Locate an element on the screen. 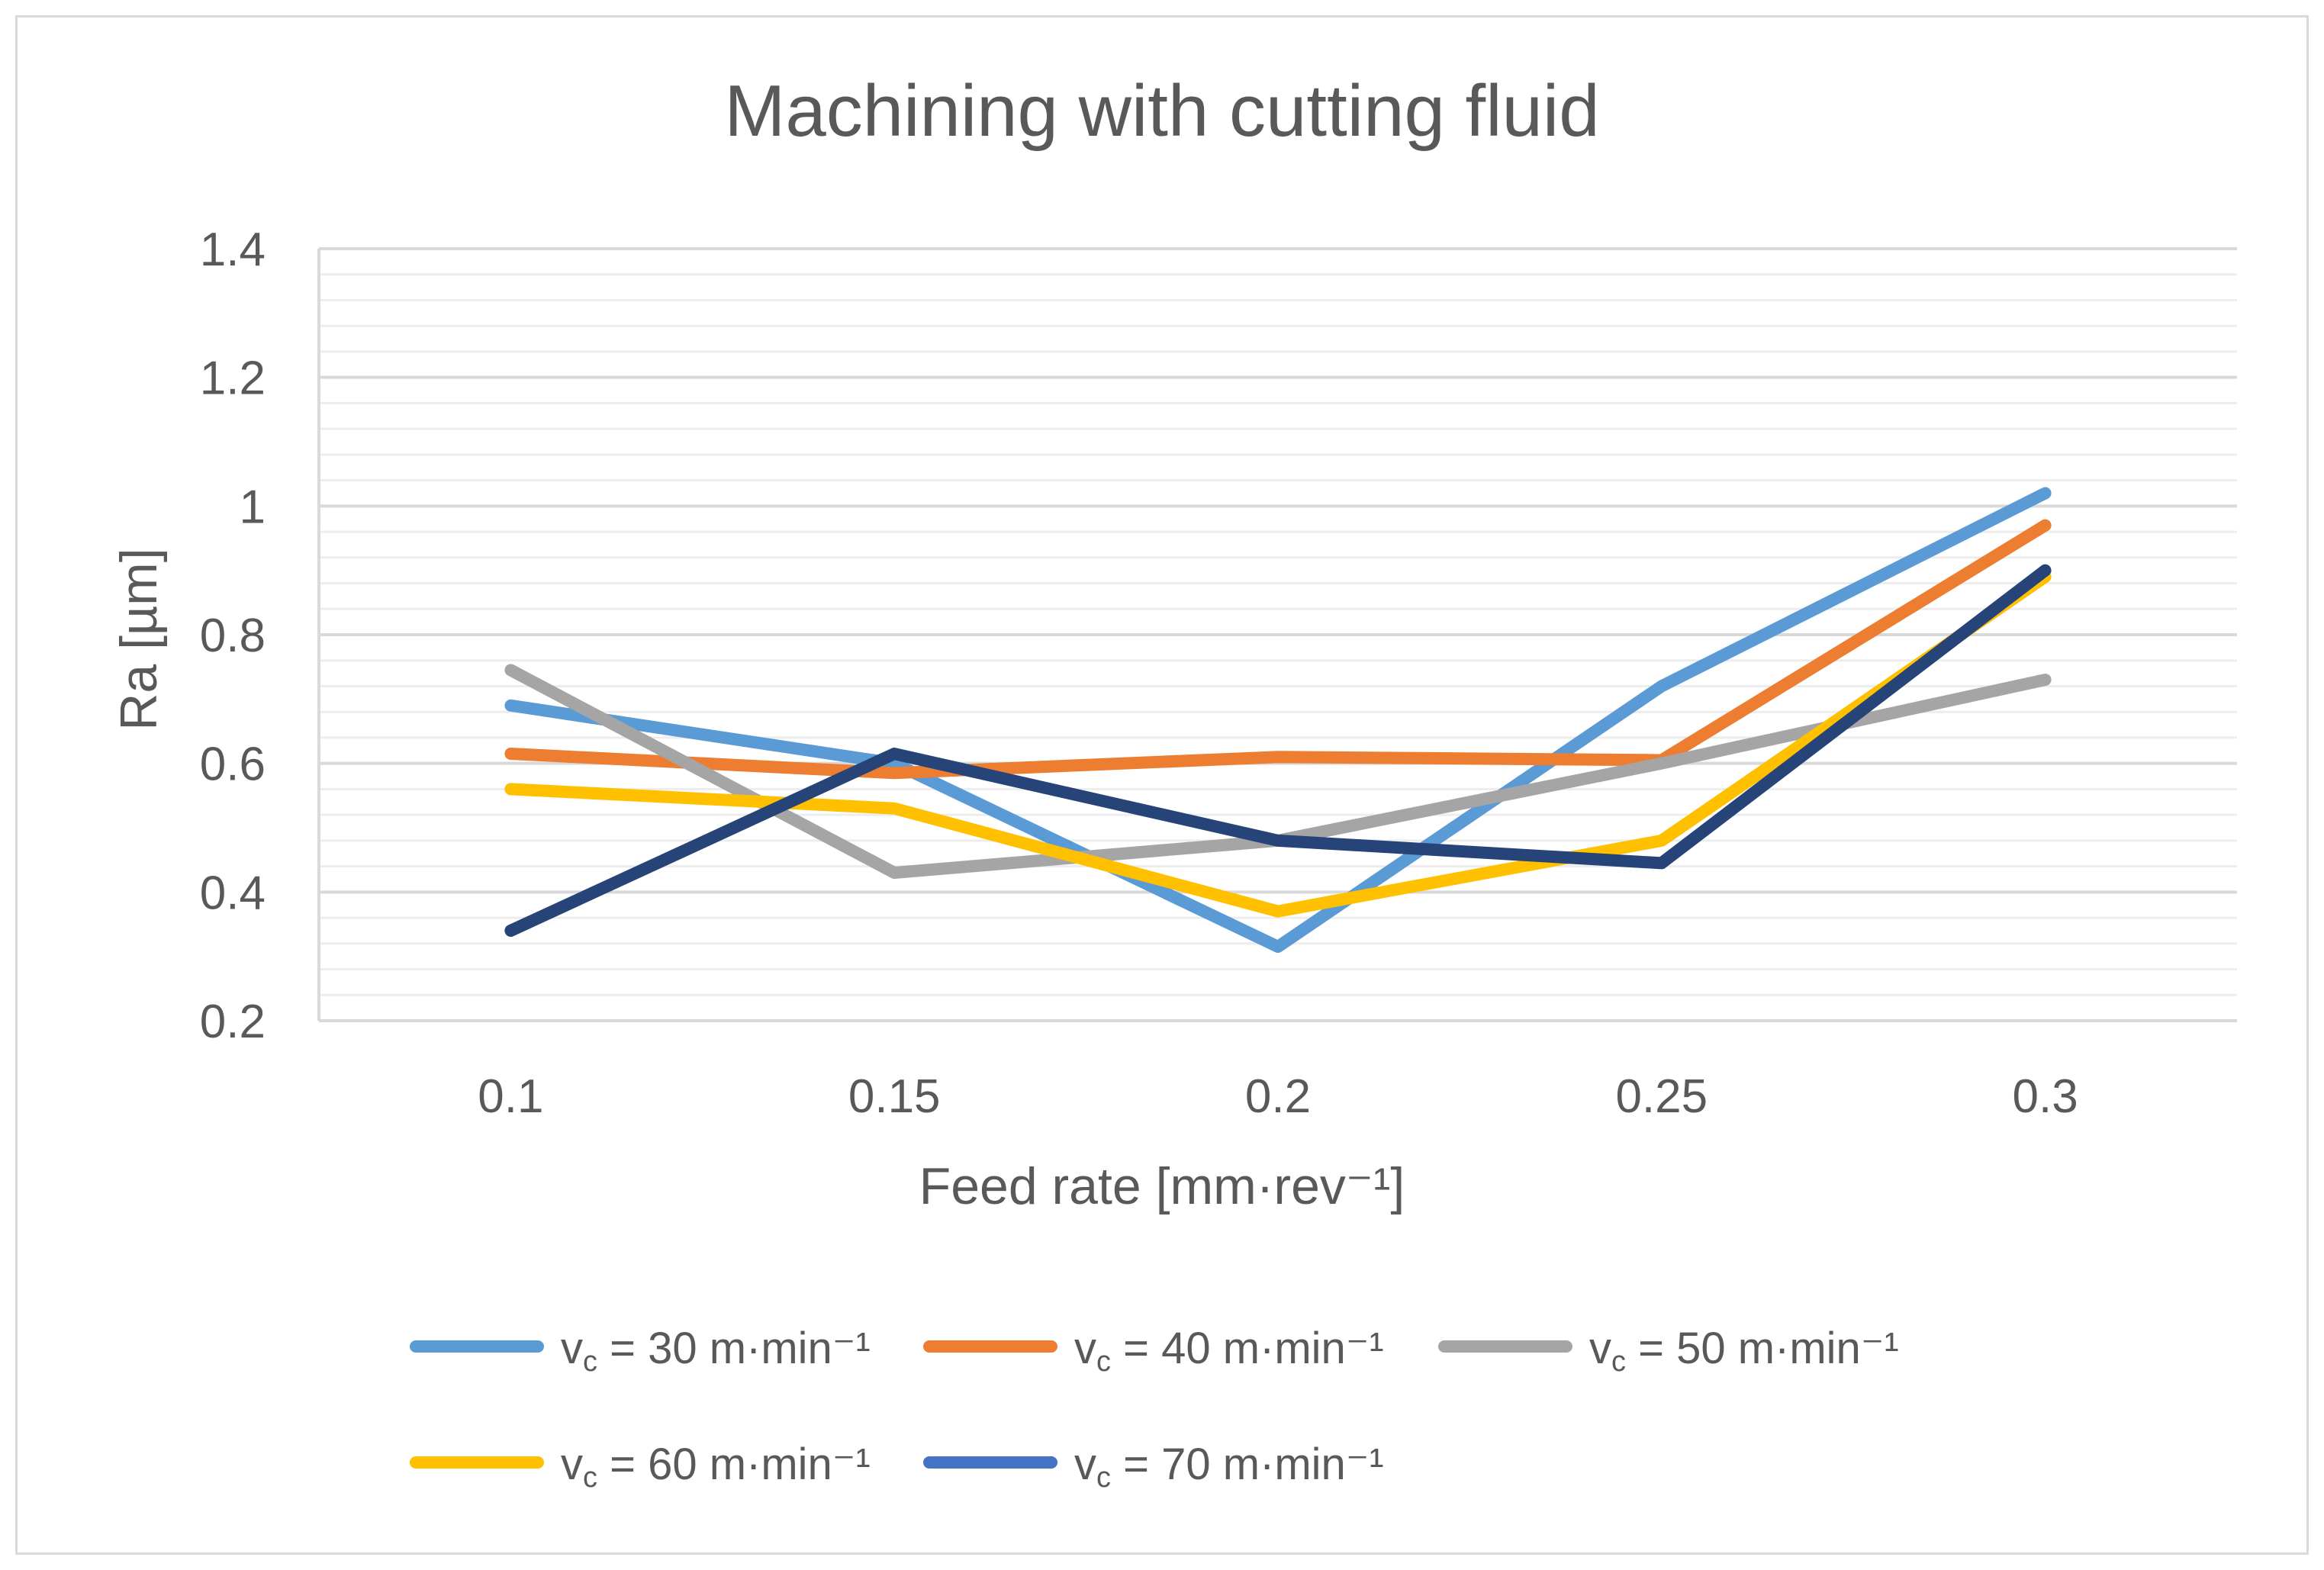 The height and width of the screenshot is (1570, 2324). x-axis-tick-labels: 0.1 0.15 0.2 0.25 0.3 is located at coordinates (1278, 1096).